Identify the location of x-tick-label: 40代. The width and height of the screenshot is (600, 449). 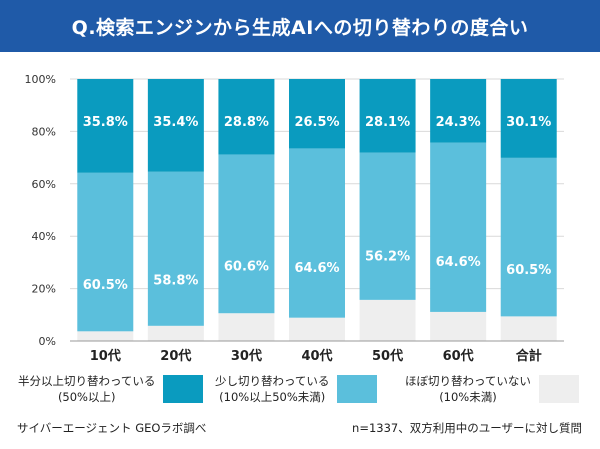
(316, 356).